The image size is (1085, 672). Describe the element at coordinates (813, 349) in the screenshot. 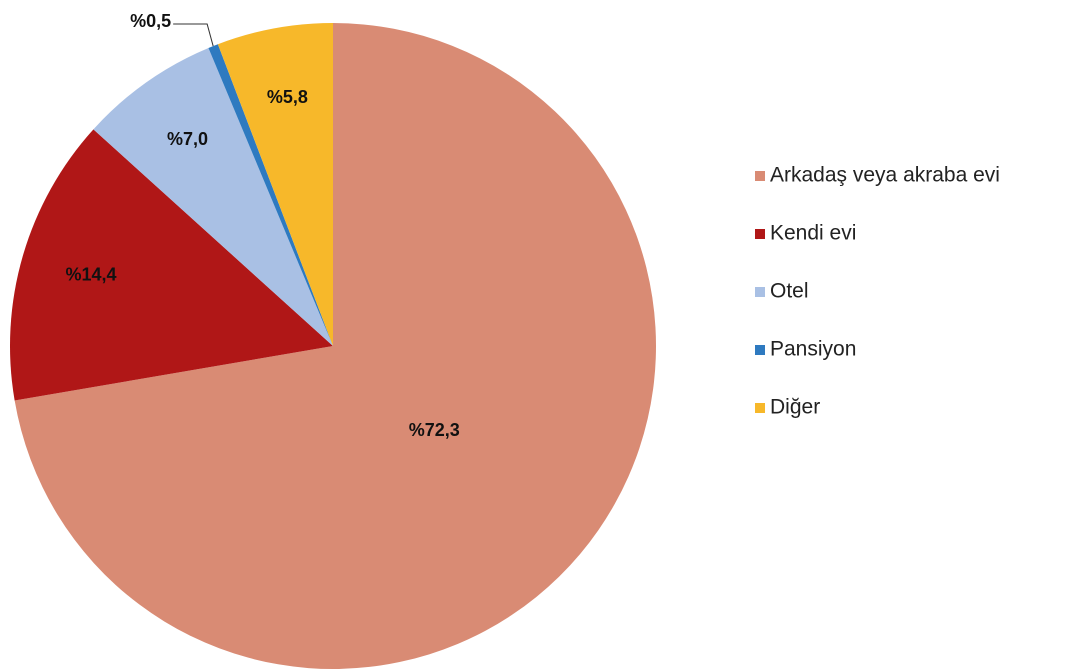

I see `legend-label: Pansiyon` at that location.